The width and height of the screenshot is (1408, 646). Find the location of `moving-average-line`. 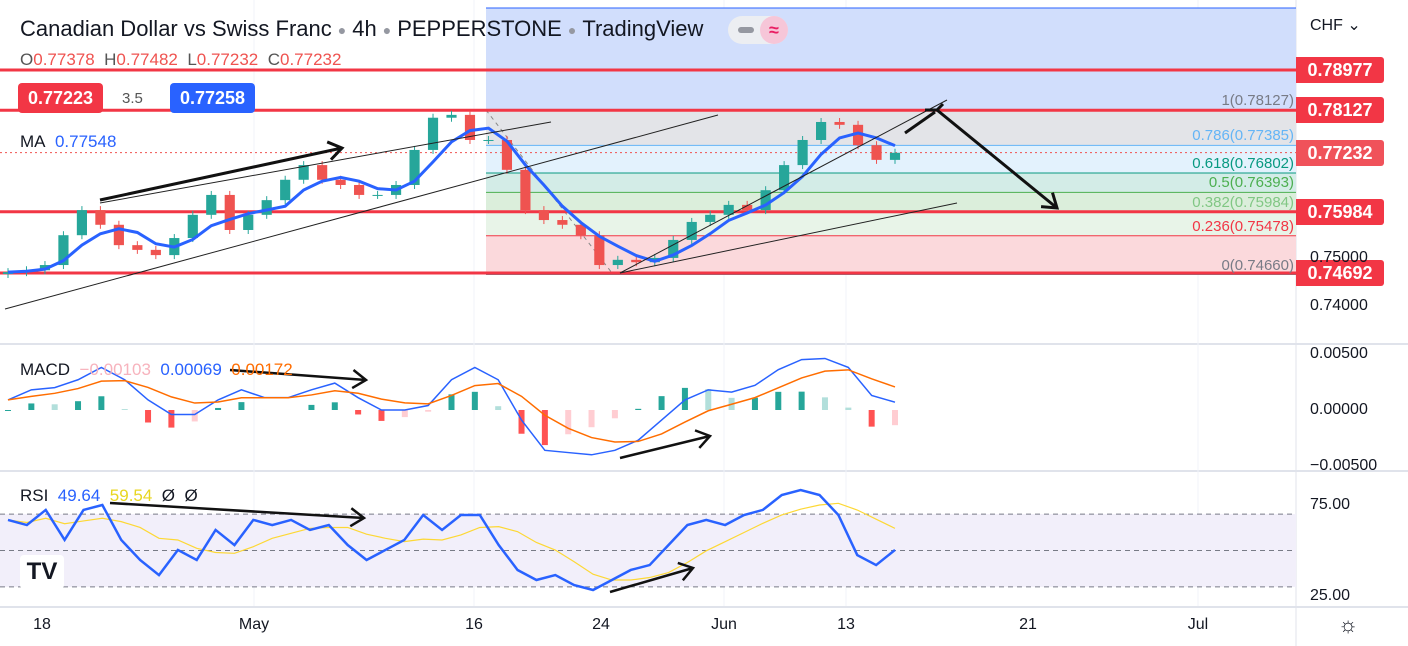

moving-average-line is located at coordinates (451, 200).